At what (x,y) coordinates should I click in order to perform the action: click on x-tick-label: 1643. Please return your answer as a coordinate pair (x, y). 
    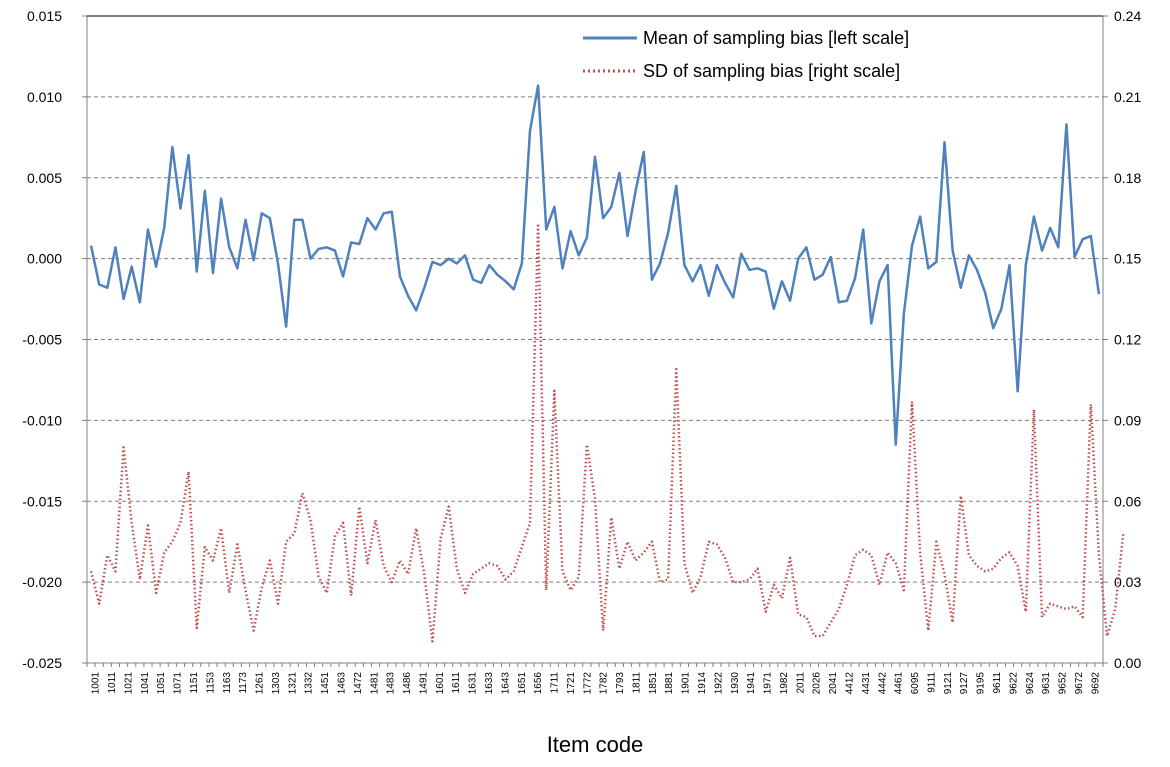
    Looking at the image, I should click on (505, 683).